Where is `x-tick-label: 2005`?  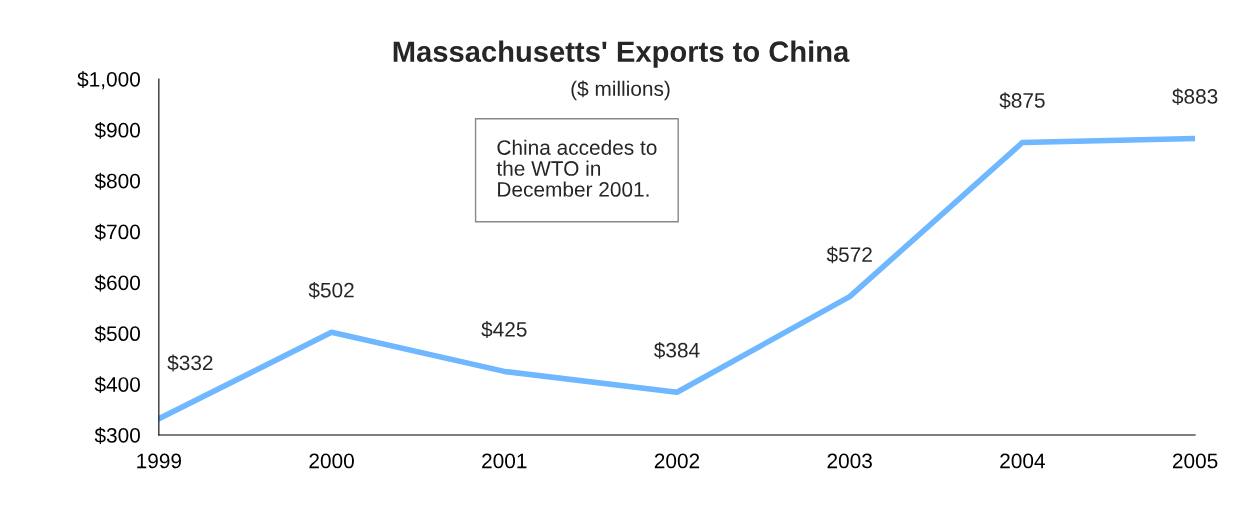 x-tick-label: 2005 is located at coordinates (1195, 461).